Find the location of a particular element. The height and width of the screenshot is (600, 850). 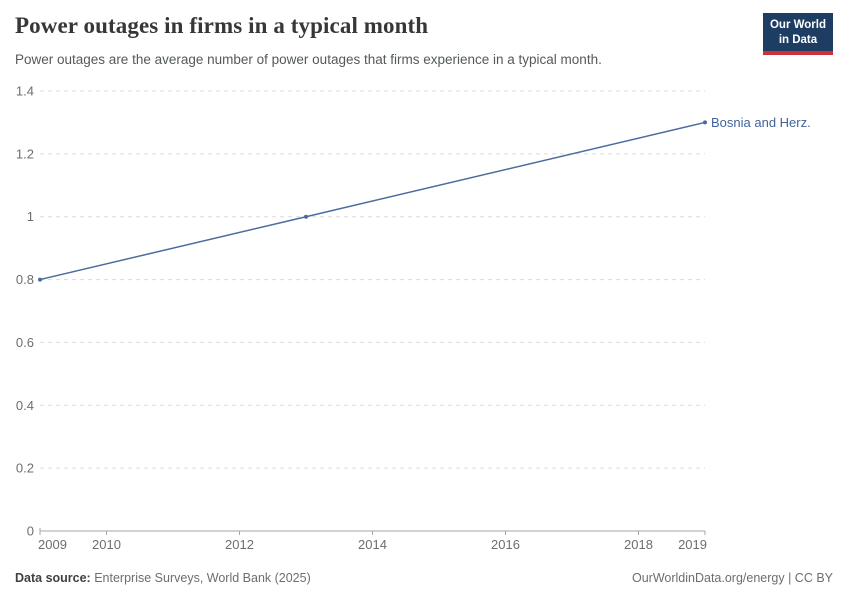

x-axis-tick-label: 2009 is located at coordinates (52, 544).